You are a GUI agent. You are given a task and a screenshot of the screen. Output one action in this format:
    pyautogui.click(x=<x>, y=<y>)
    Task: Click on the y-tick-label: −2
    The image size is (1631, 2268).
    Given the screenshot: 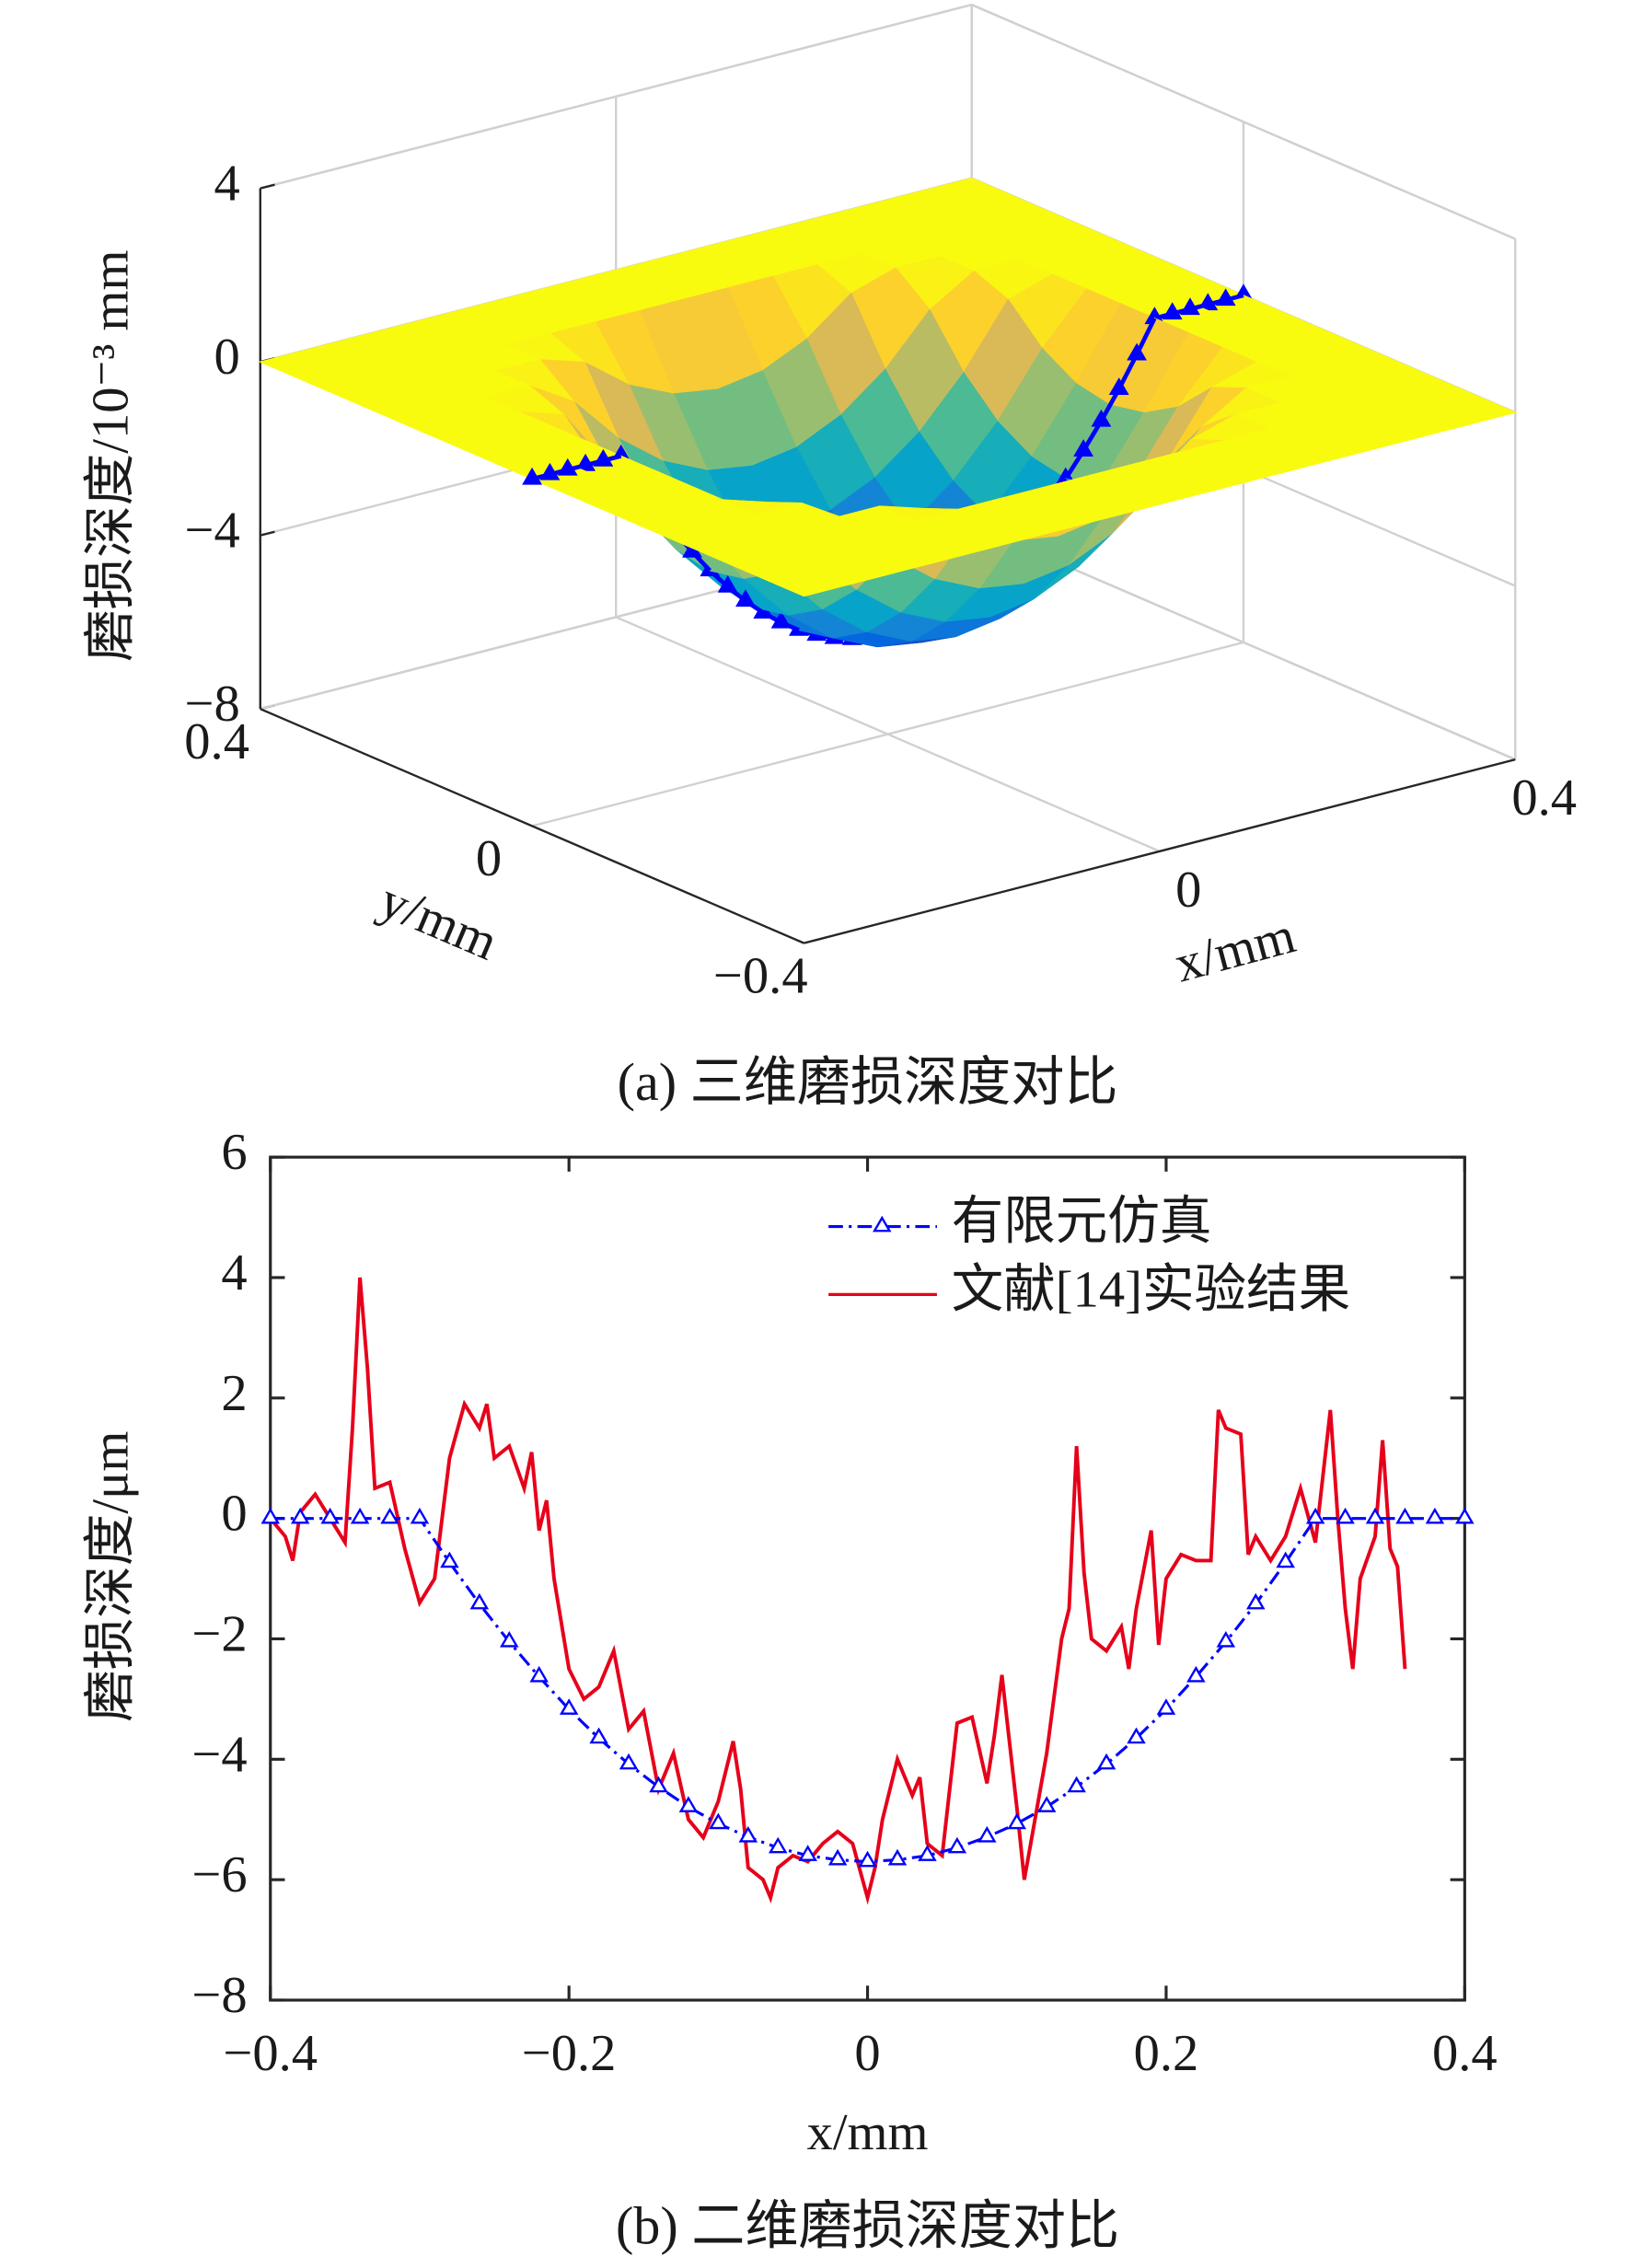 What is the action you would take?
    pyautogui.click(x=219, y=1633)
    